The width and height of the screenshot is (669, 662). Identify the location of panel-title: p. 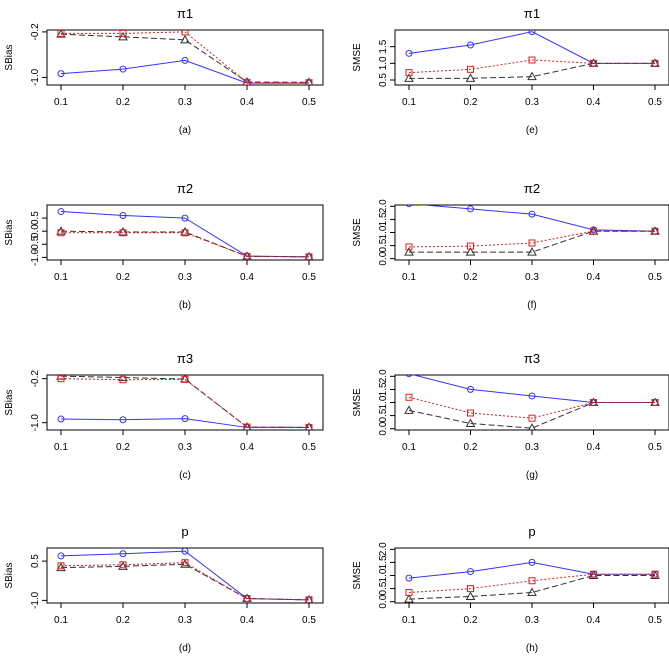
(531, 531).